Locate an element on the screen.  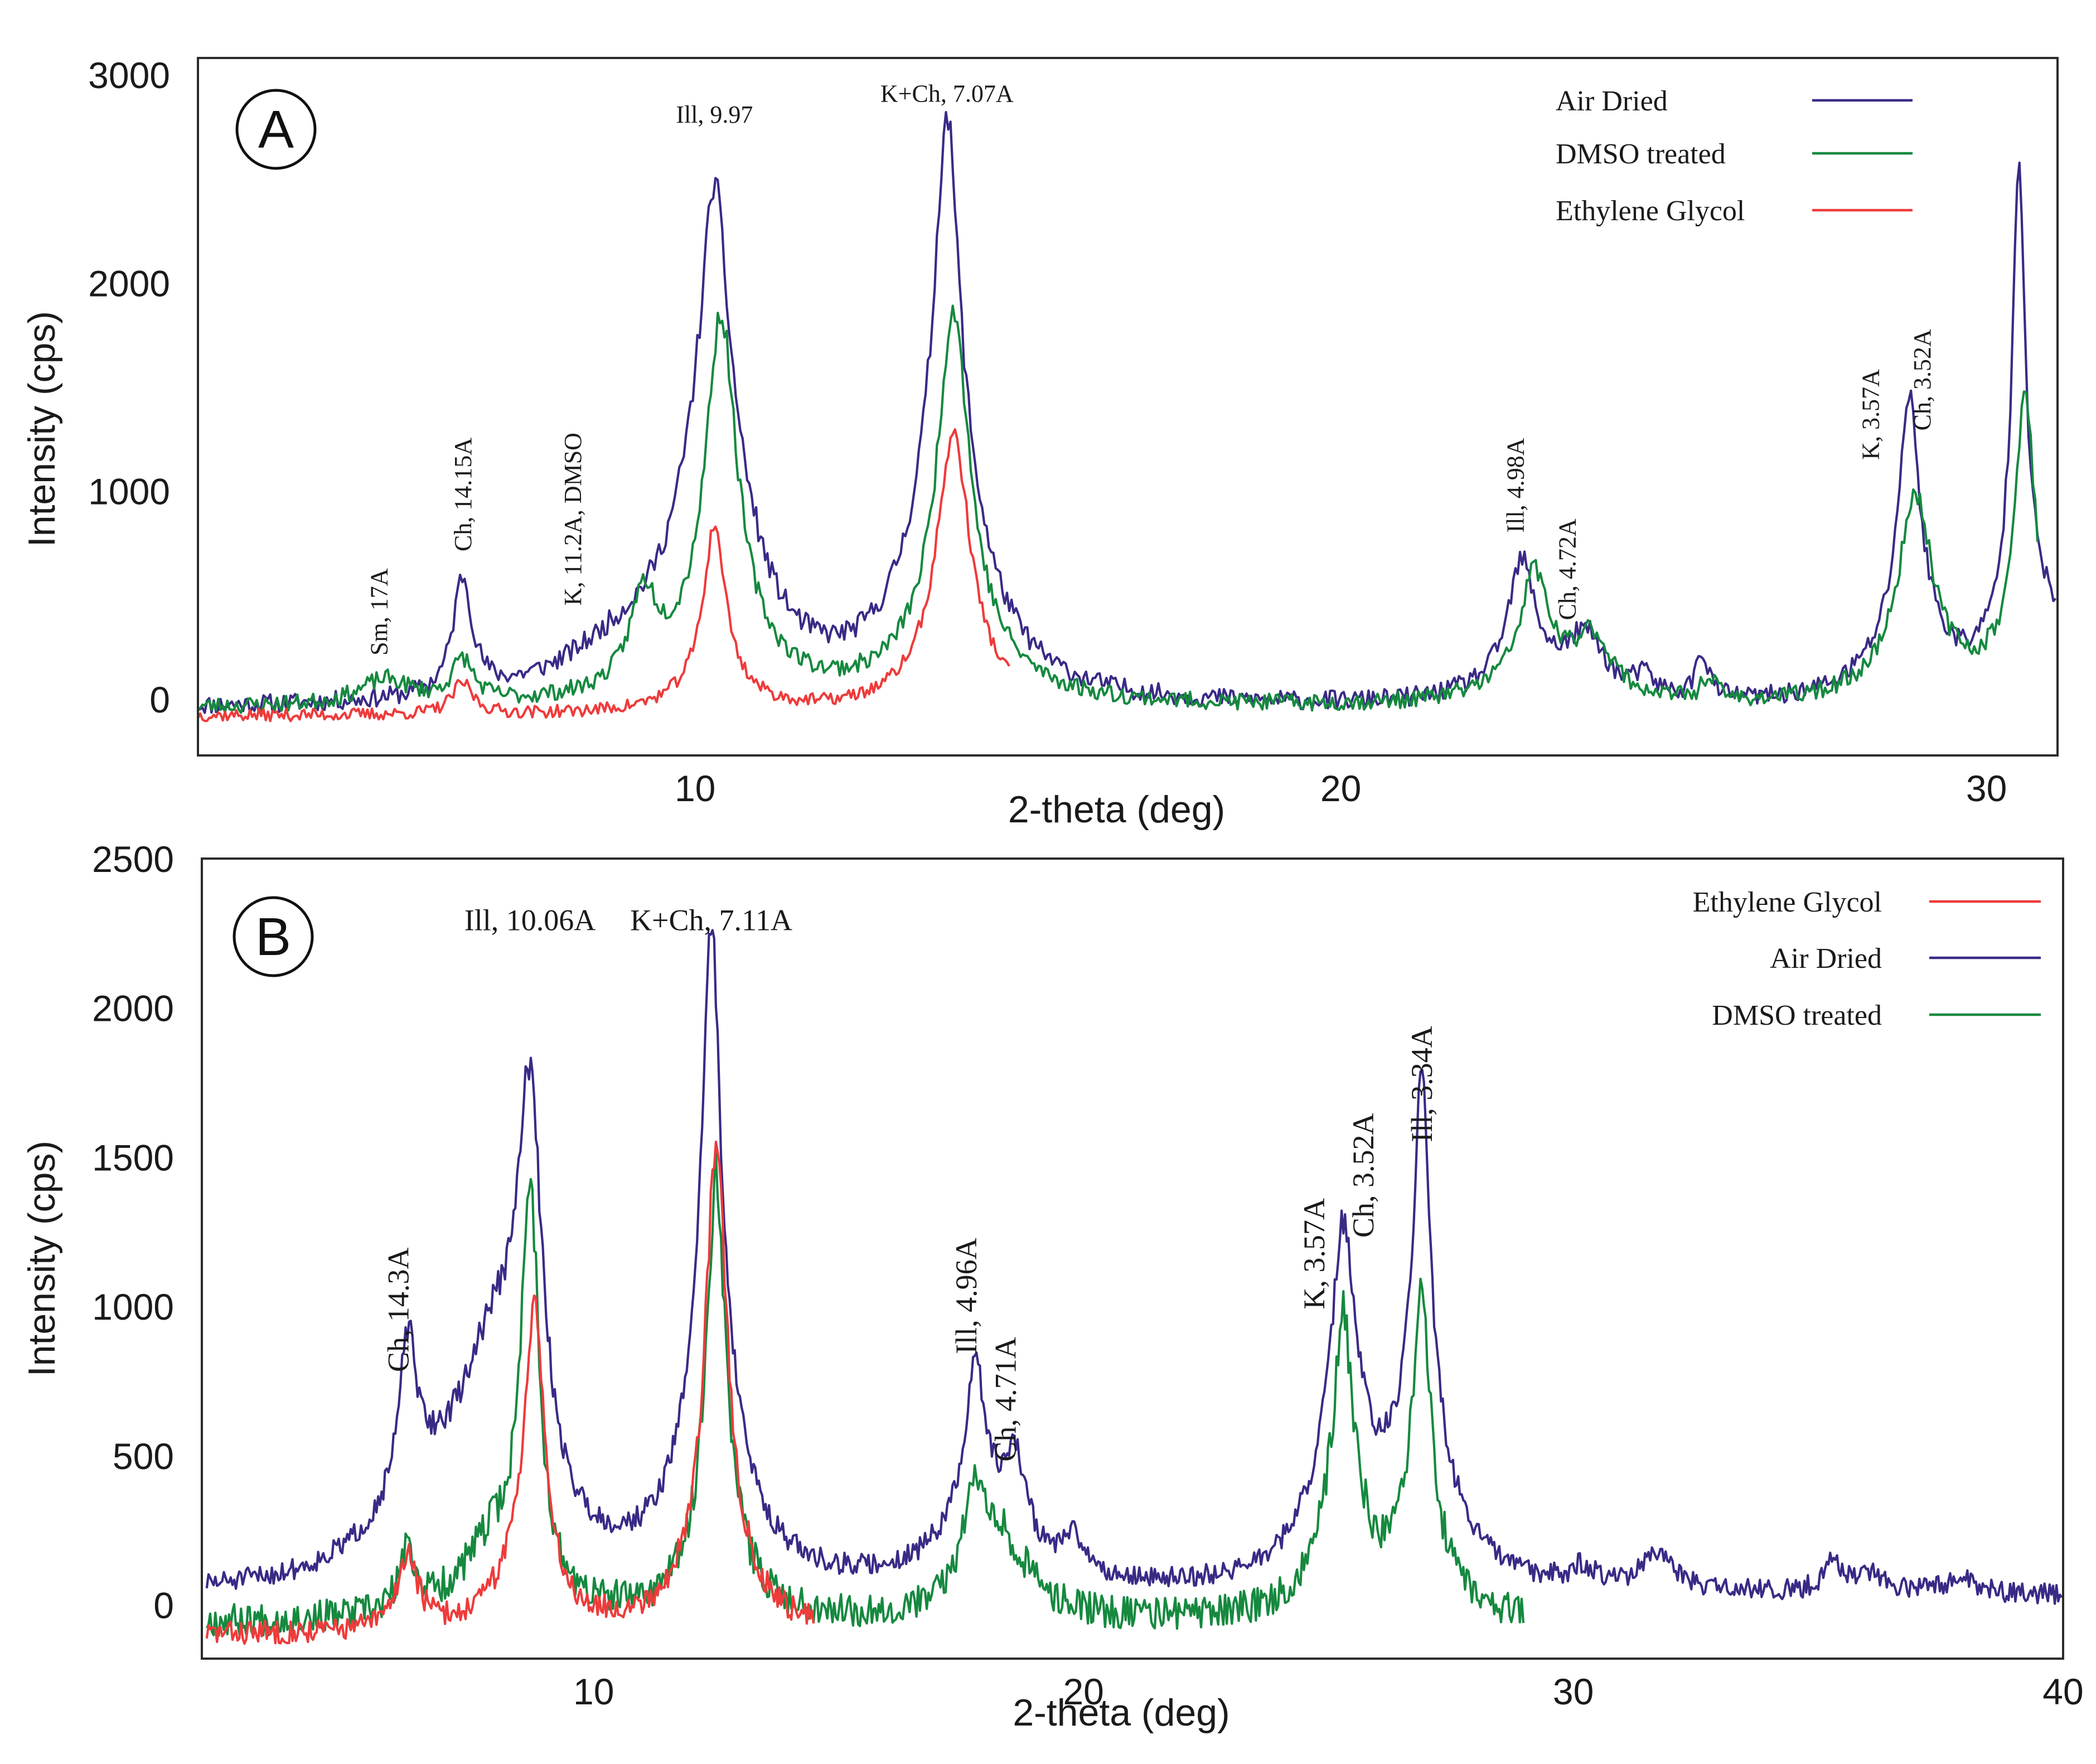
peak-annotation: K+Ch, 7.07A is located at coordinates (947, 93).